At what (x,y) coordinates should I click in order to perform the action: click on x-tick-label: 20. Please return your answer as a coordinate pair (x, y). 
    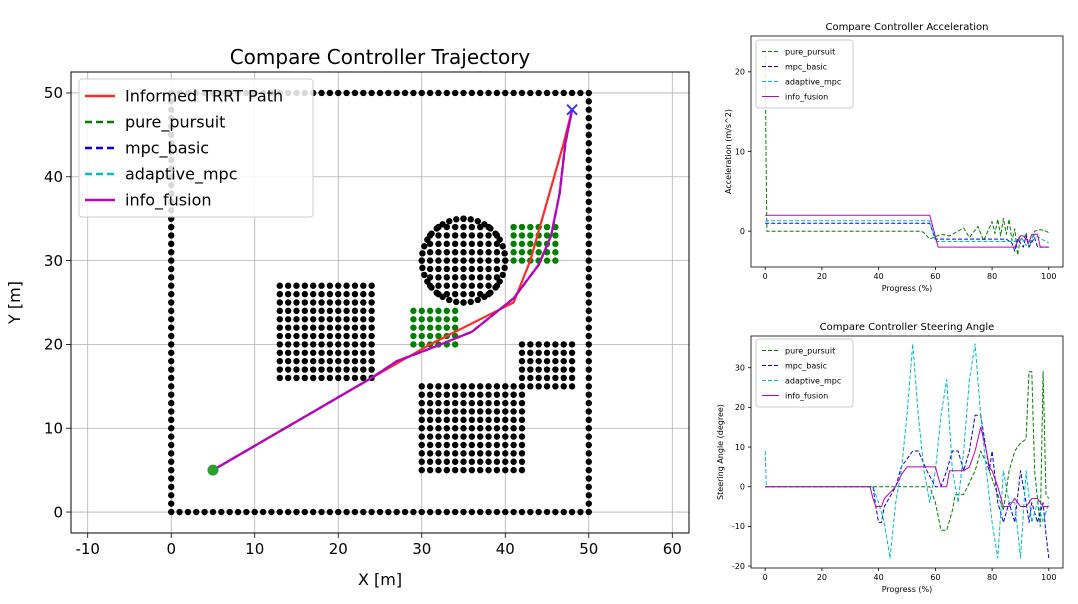
    Looking at the image, I should click on (822, 276).